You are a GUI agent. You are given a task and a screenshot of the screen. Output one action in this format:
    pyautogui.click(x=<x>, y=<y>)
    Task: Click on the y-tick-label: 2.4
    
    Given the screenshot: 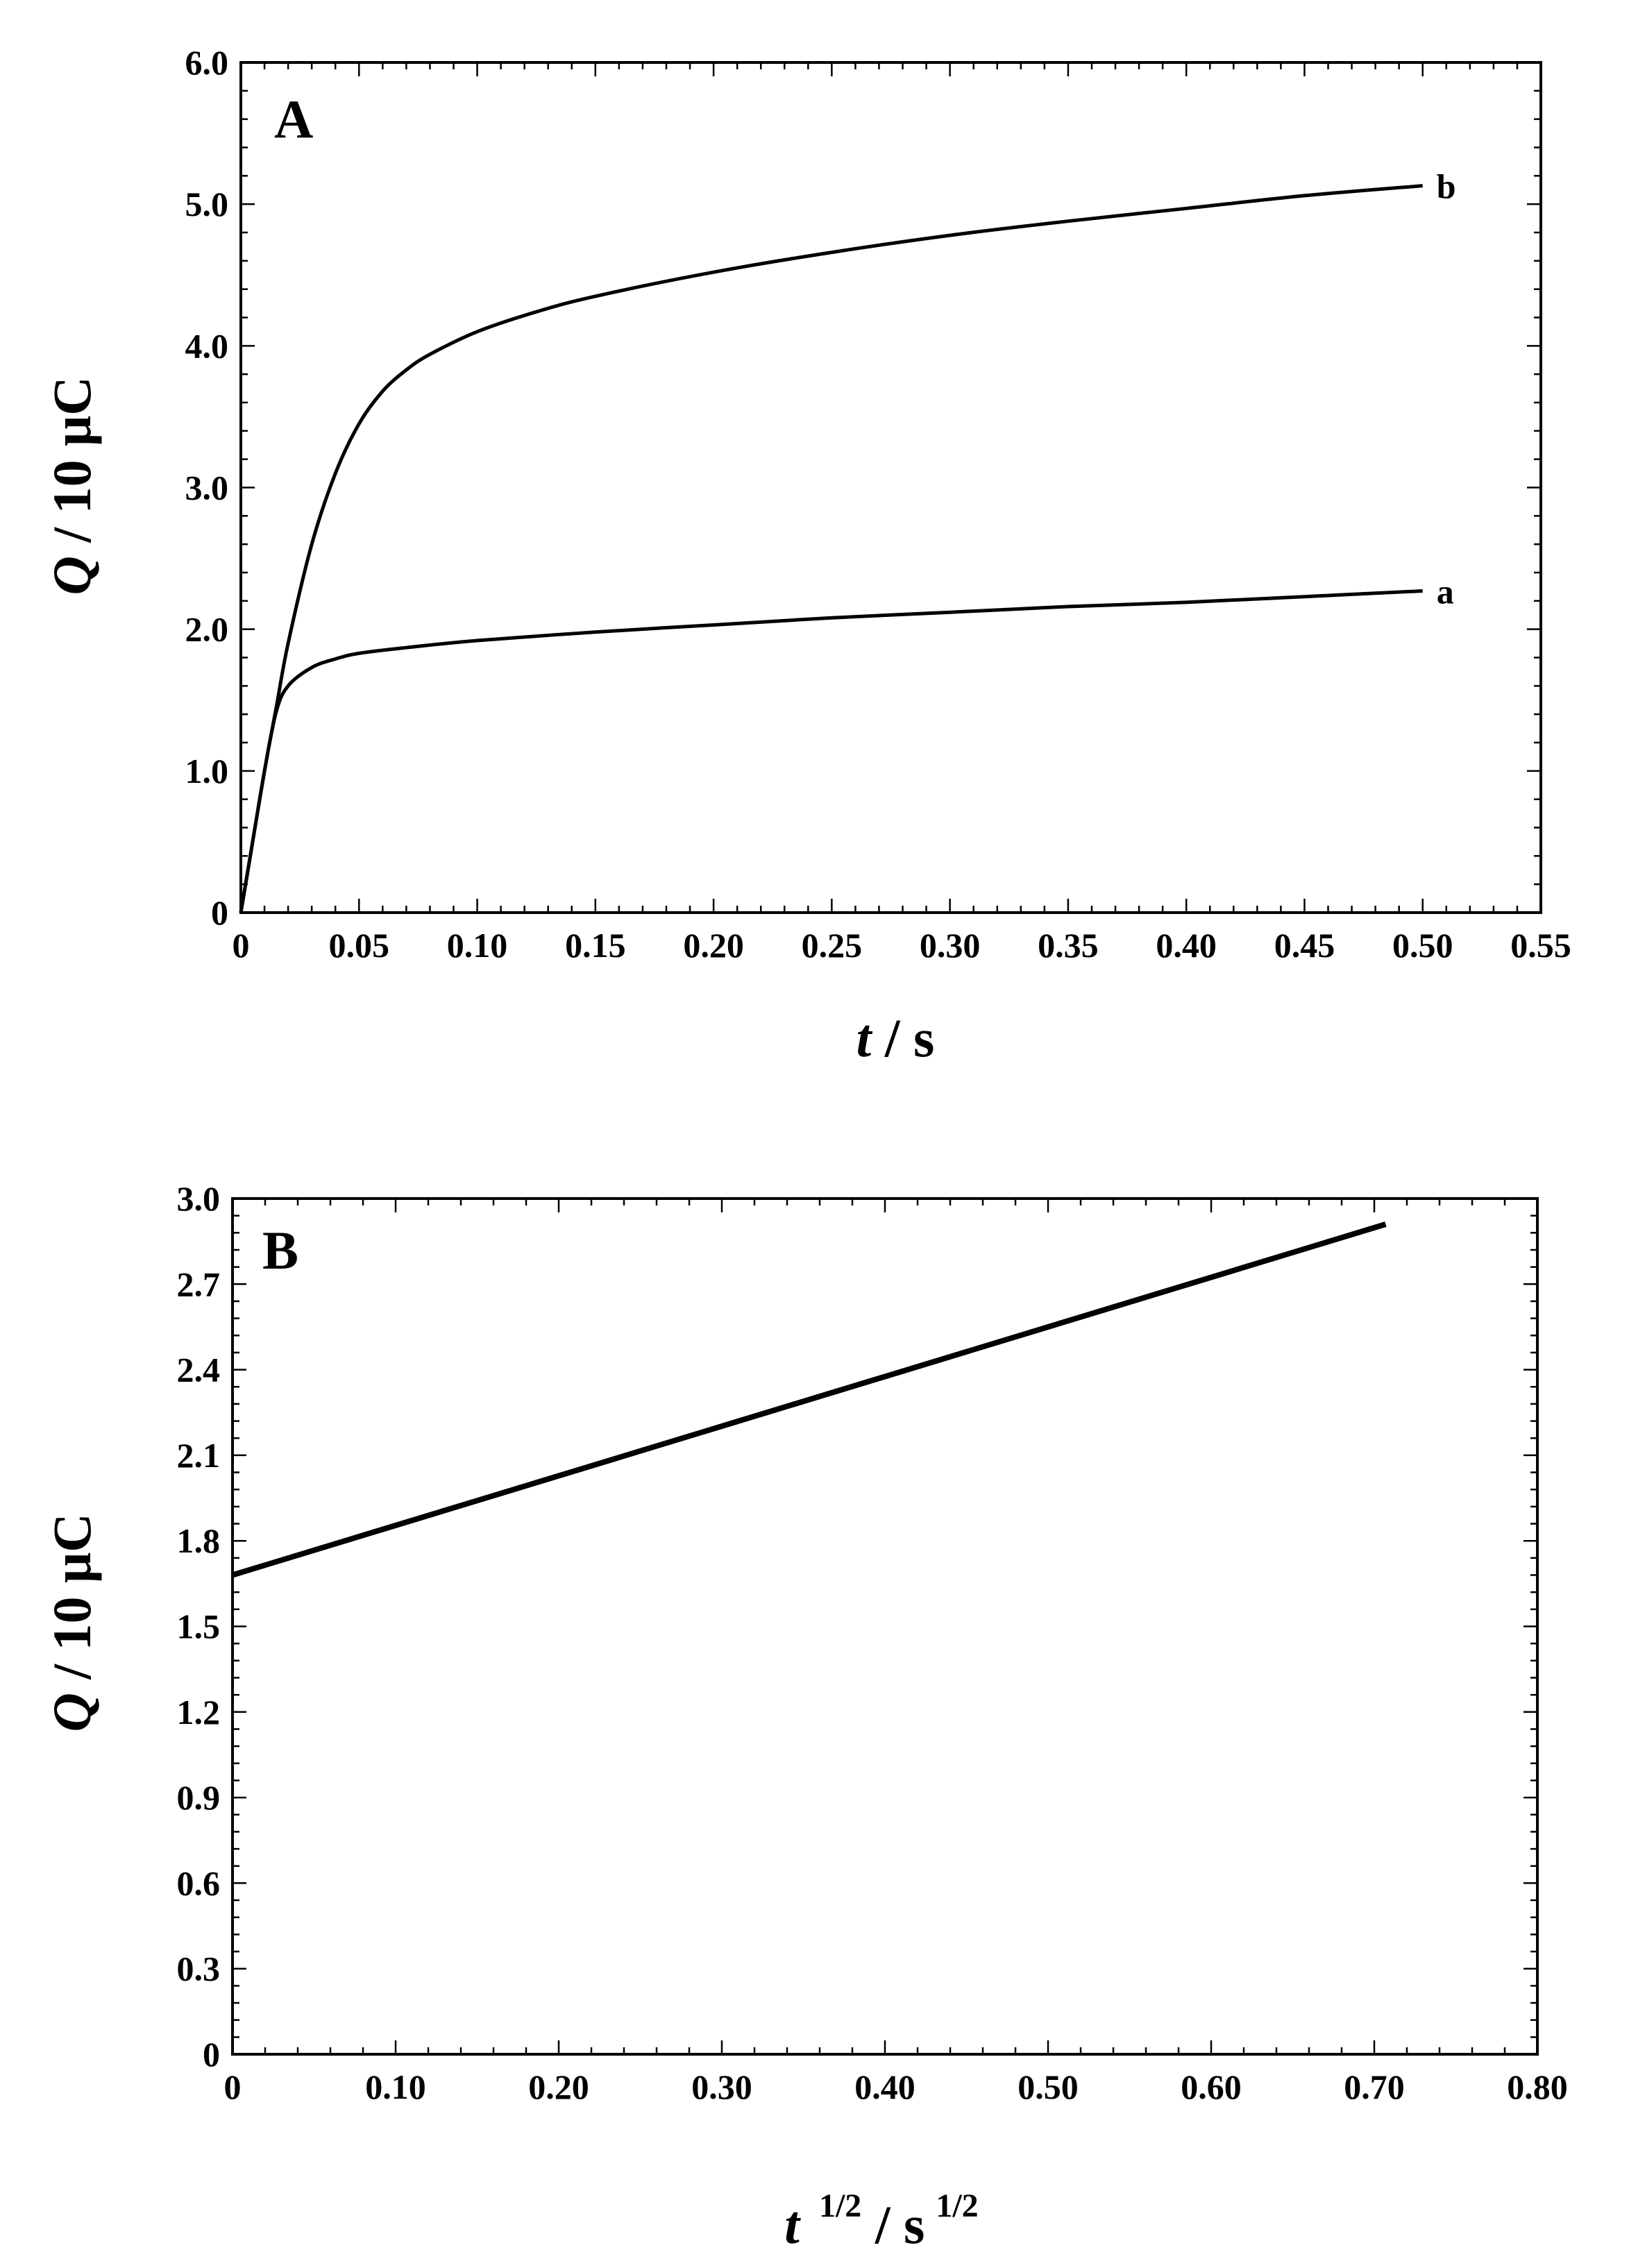 What is the action you would take?
    pyautogui.click(x=199, y=1370)
    